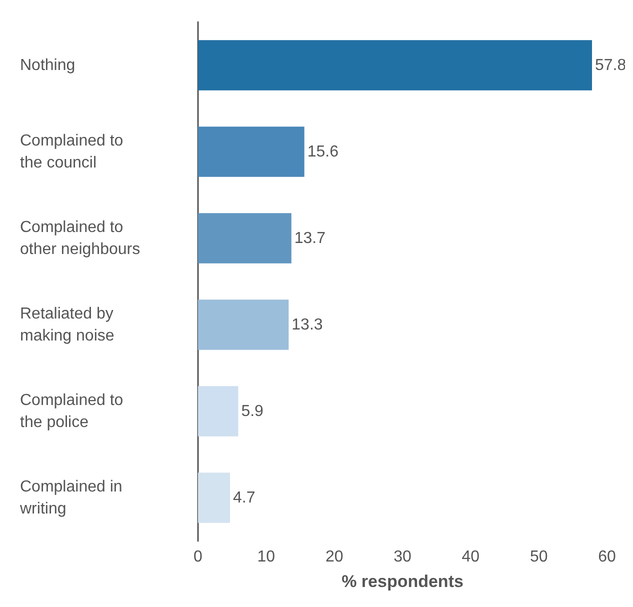 This screenshot has height=607, width=633. What do you see at coordinates (607, 557) in the screenshot?
I see `x-tick-label: 60` at bounding box center [607, 557].